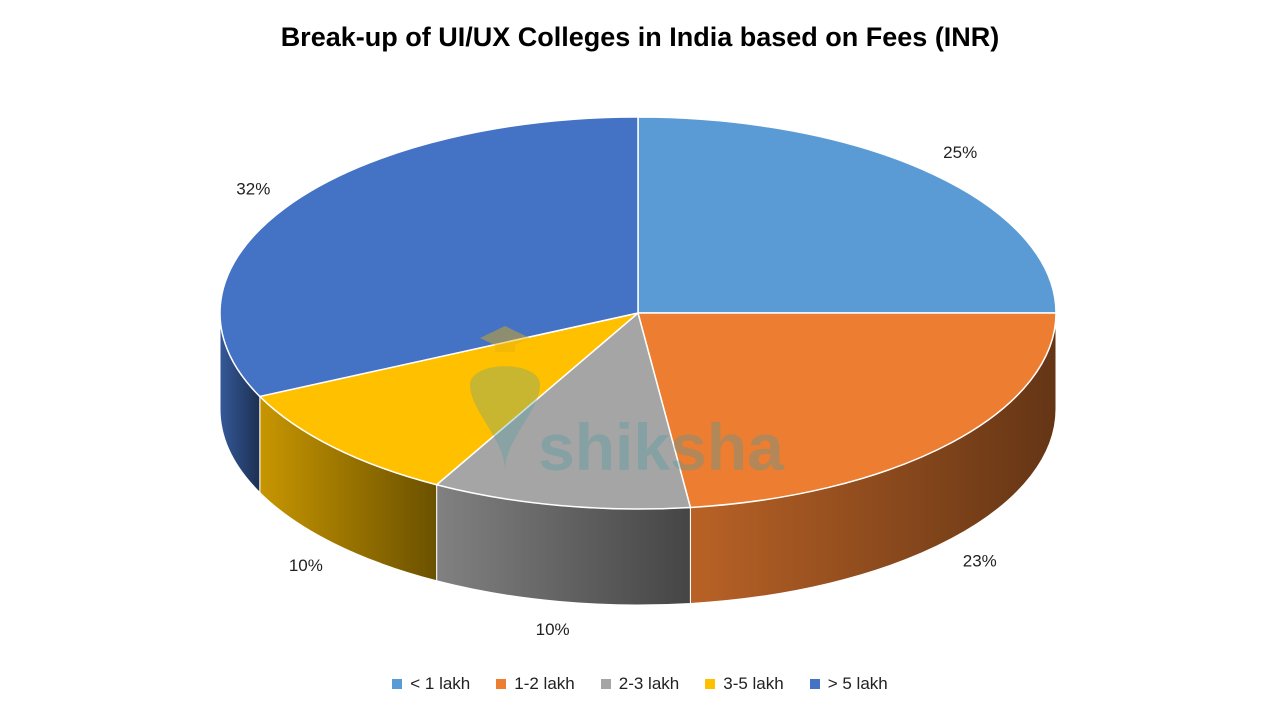  I want to click on legend-label-1-2-lakh: 1-2 lakh, so click(544, 683).